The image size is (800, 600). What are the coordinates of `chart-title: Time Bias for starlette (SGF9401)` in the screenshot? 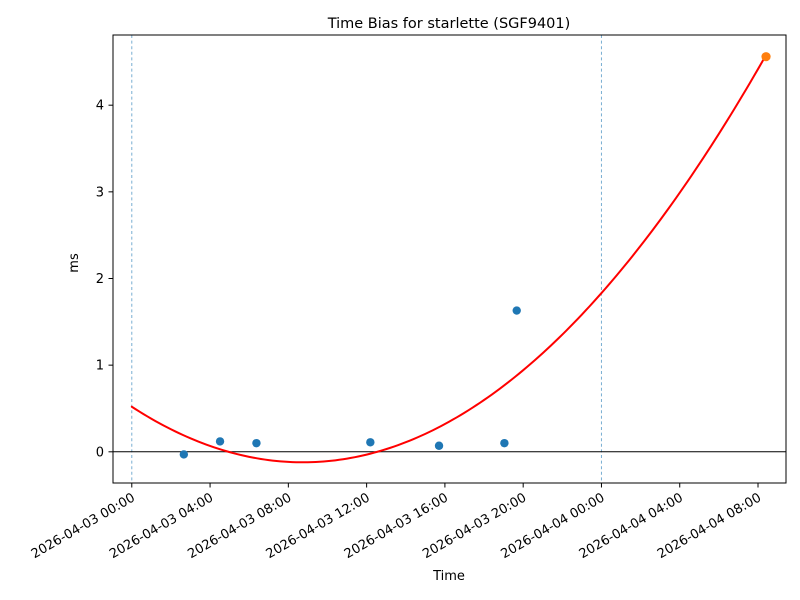 It's located at (449, 24).